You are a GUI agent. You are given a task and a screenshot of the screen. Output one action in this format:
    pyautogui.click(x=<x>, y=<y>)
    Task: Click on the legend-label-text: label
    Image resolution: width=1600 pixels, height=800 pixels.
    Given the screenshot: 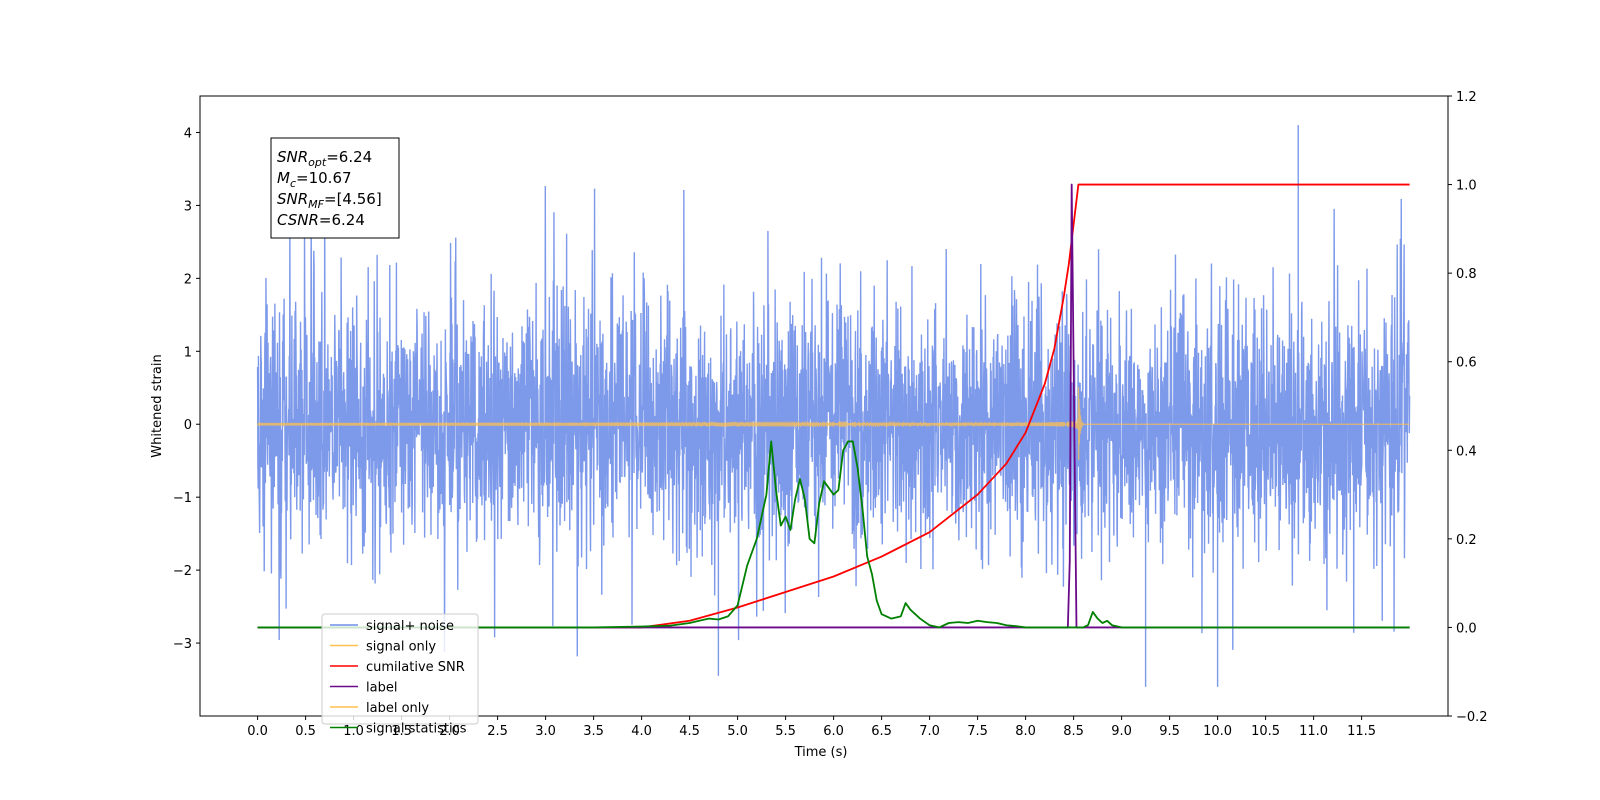 What is the action you would take?
    pyautogui.click(x=381, y=688)
    